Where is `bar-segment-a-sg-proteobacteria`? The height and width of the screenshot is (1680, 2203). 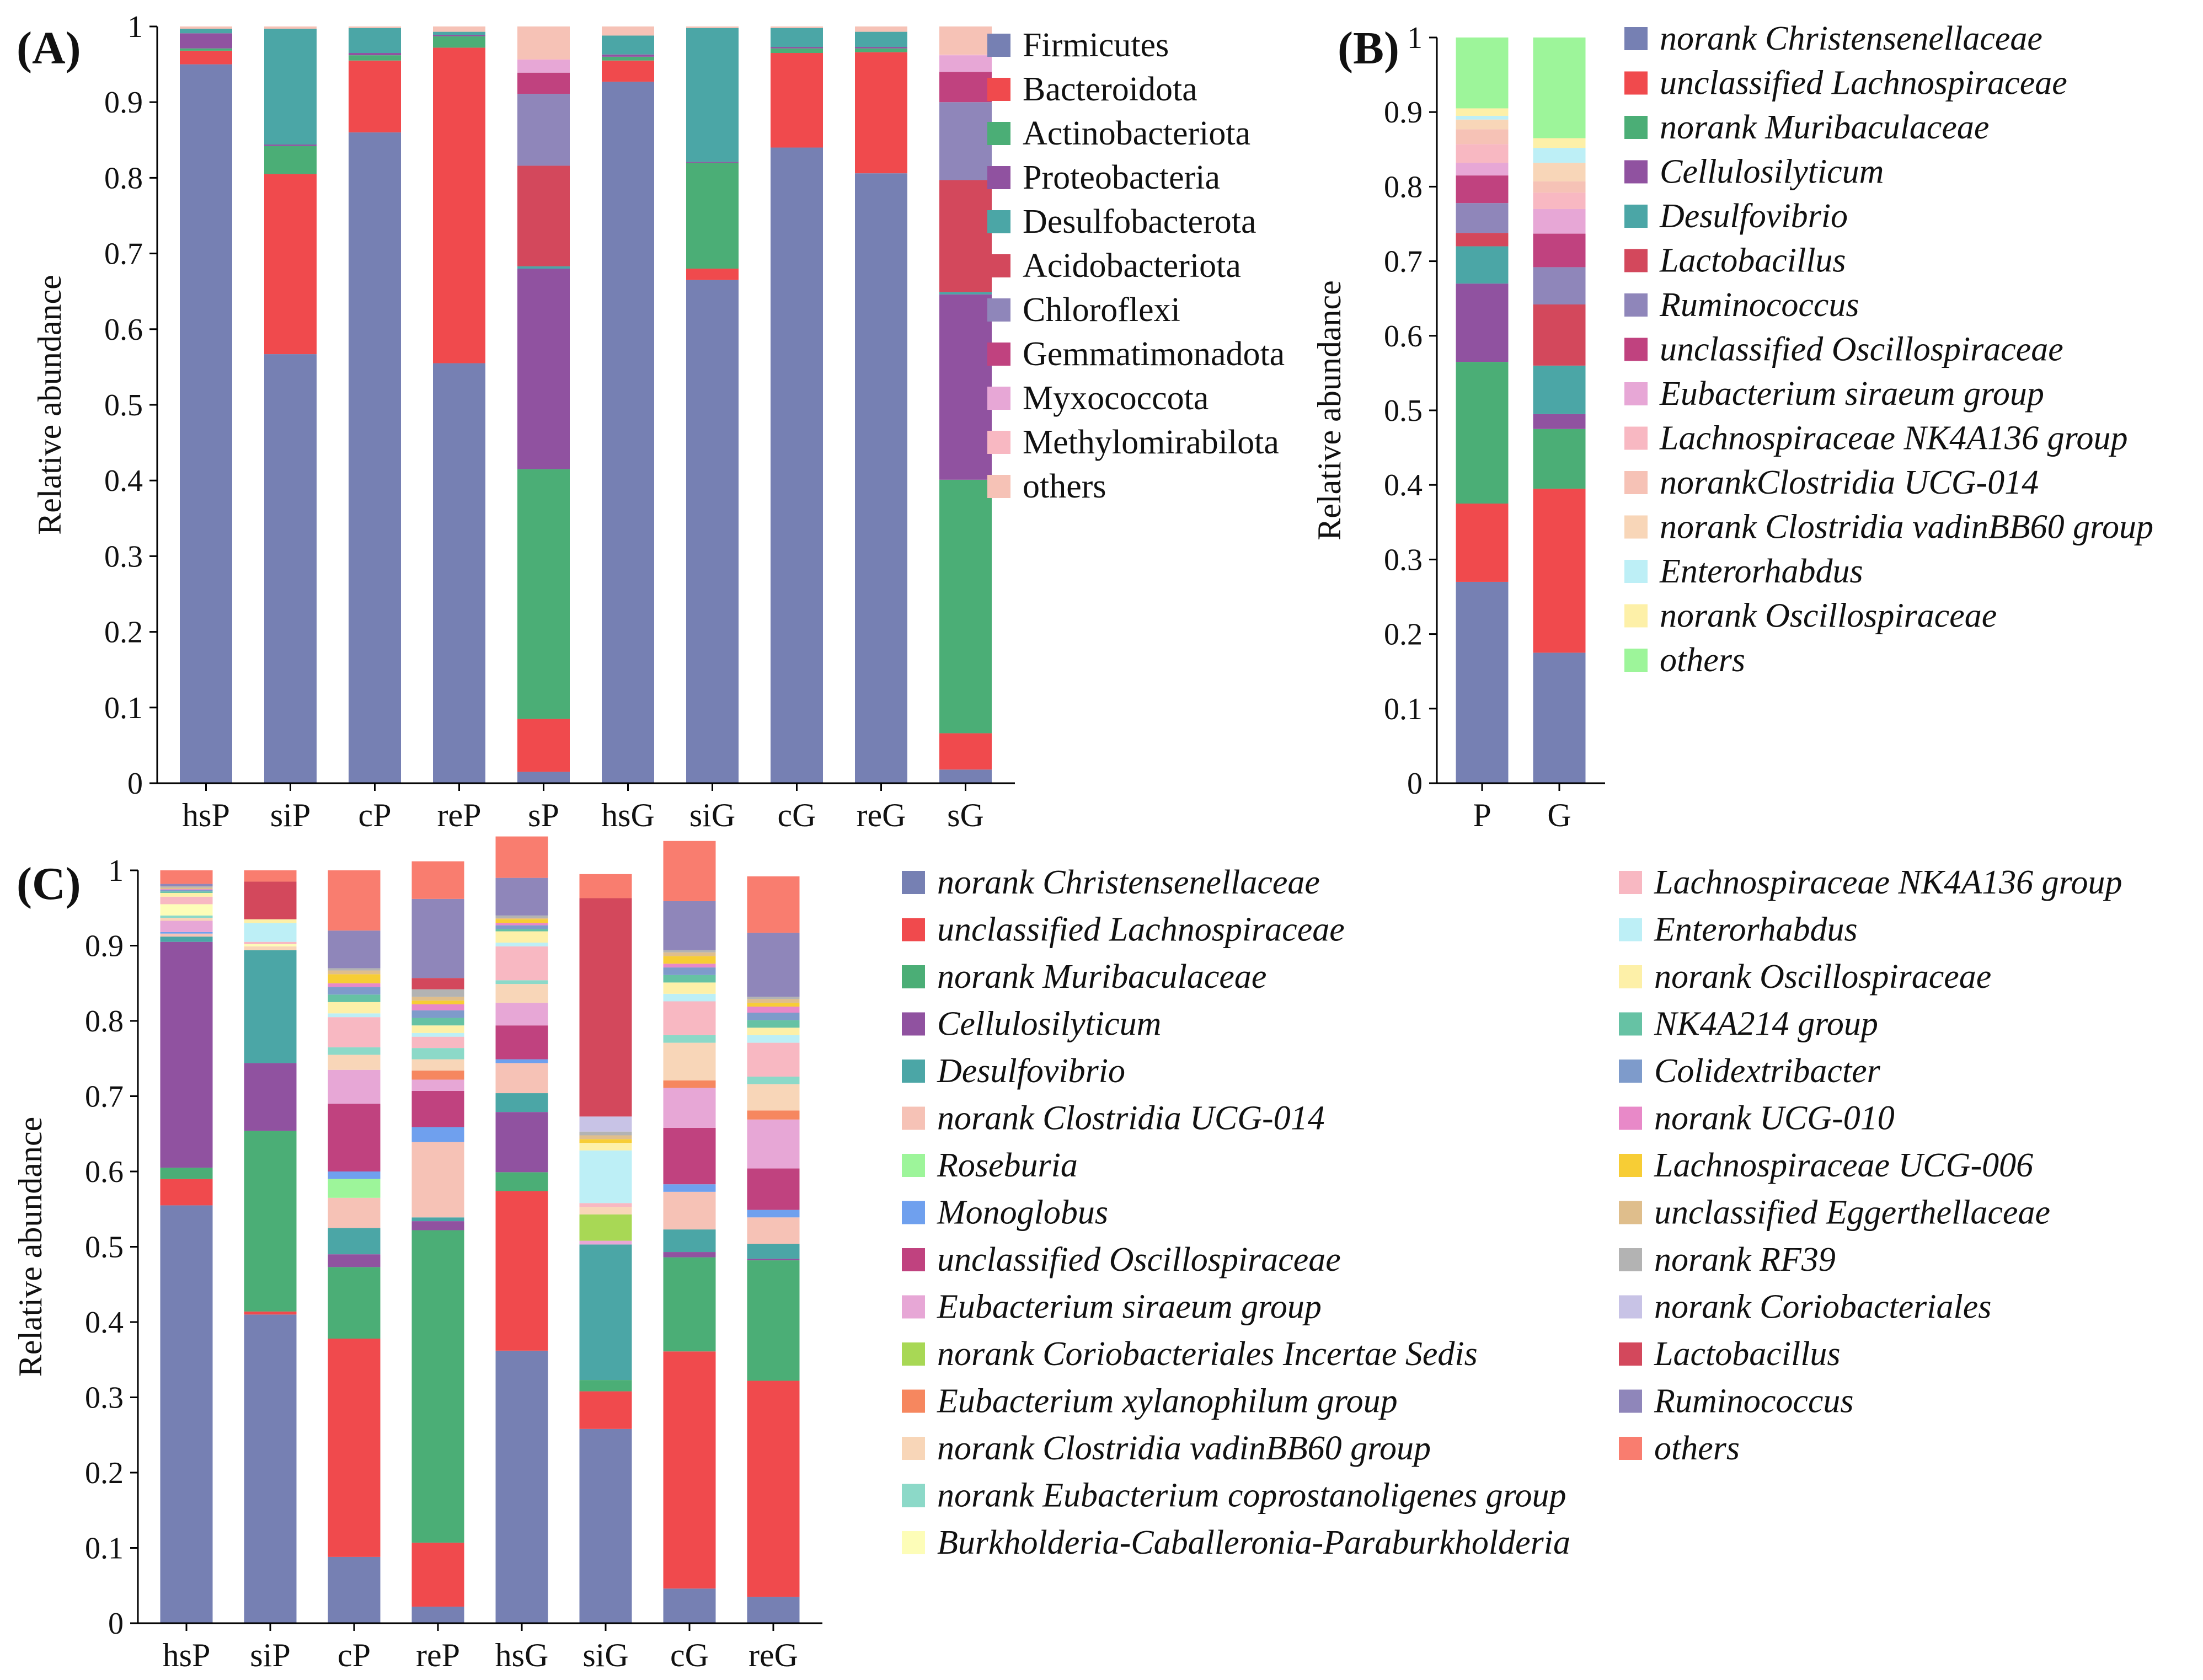 bar-segment-a-sg-proteobacteria is located at coordinates (965, 387).